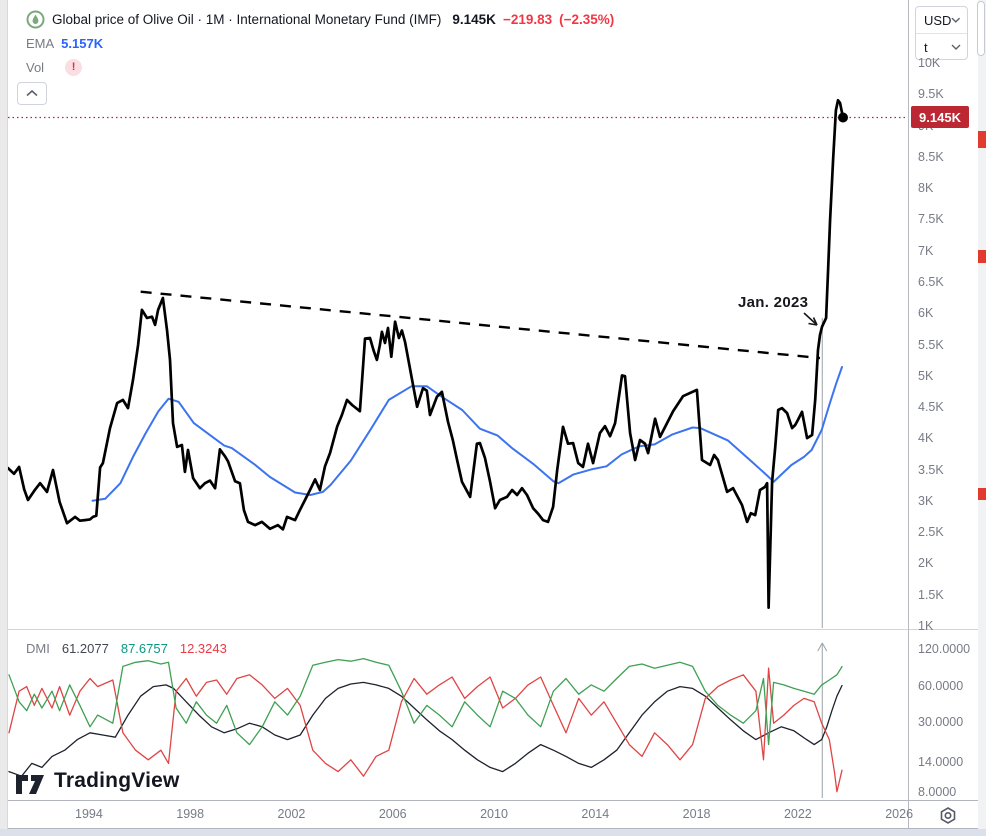 This screenshot has height=836, width=986. I want to click on price-axis-tick: 6K, so click(926, 313).